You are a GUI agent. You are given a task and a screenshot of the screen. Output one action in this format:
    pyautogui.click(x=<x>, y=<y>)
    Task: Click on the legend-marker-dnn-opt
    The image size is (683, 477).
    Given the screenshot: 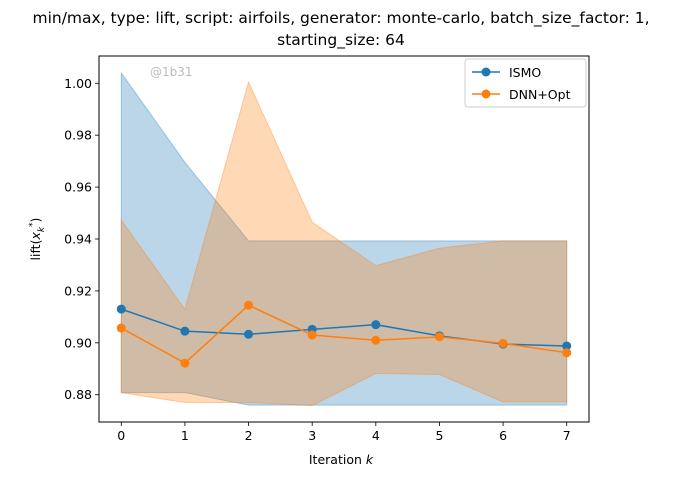 What is the action you would take?
    pyautogui.click(x=486, y=94)
    